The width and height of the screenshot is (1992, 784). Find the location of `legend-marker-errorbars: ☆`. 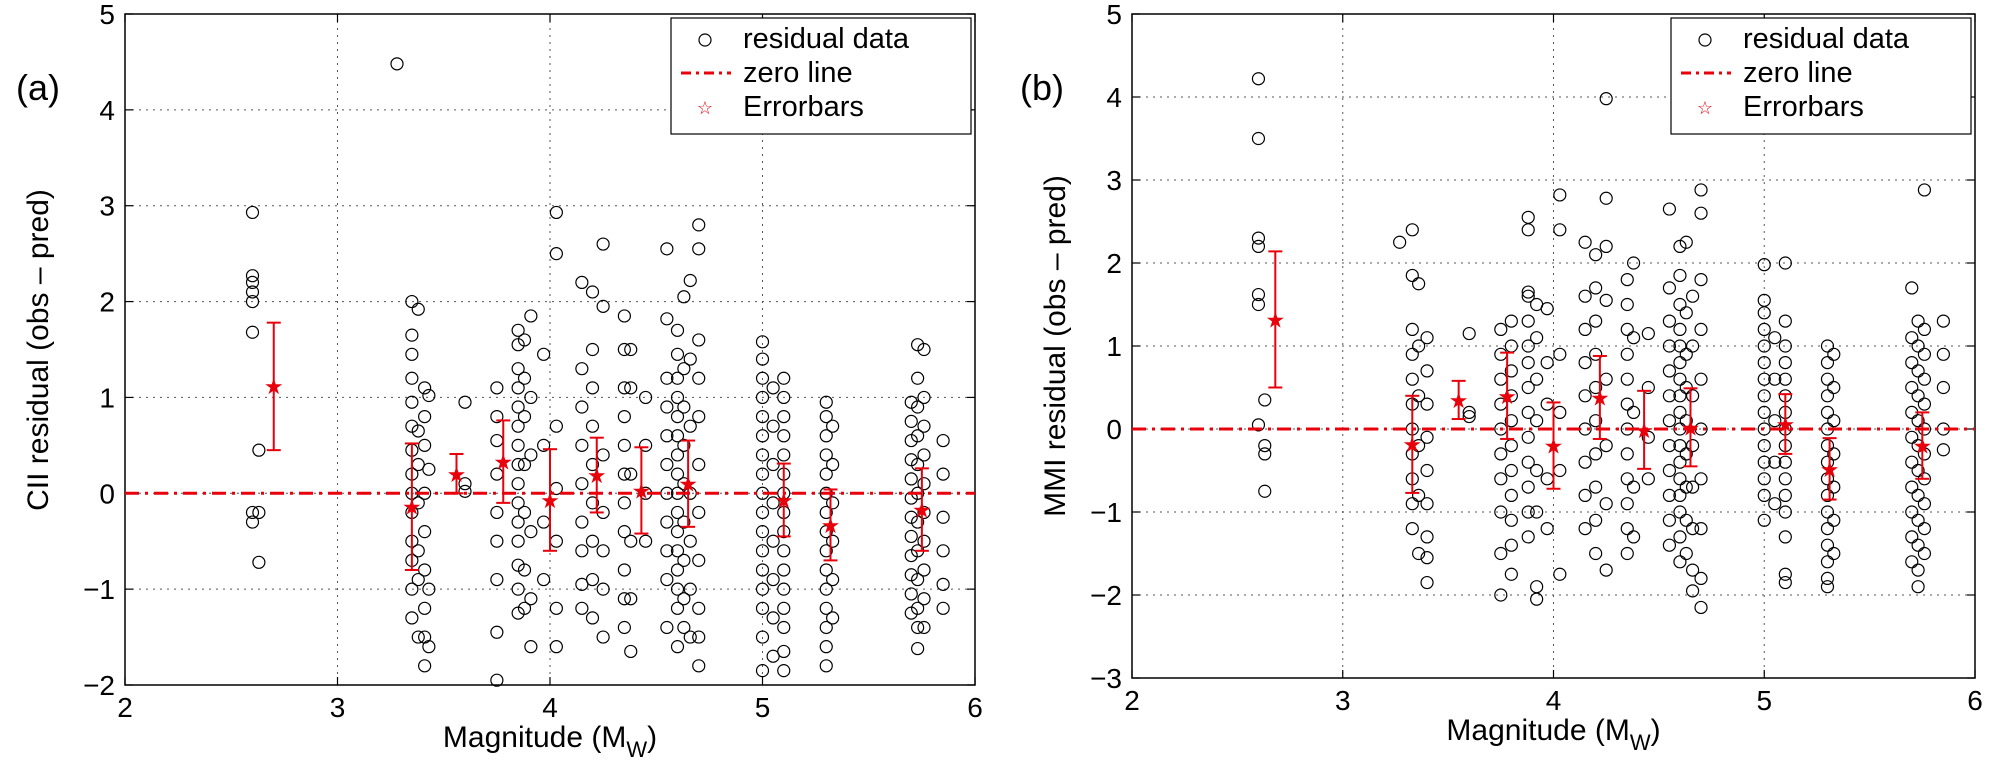

legend-marker-errorbars: ☆ is located at coordinates (1705, 108).